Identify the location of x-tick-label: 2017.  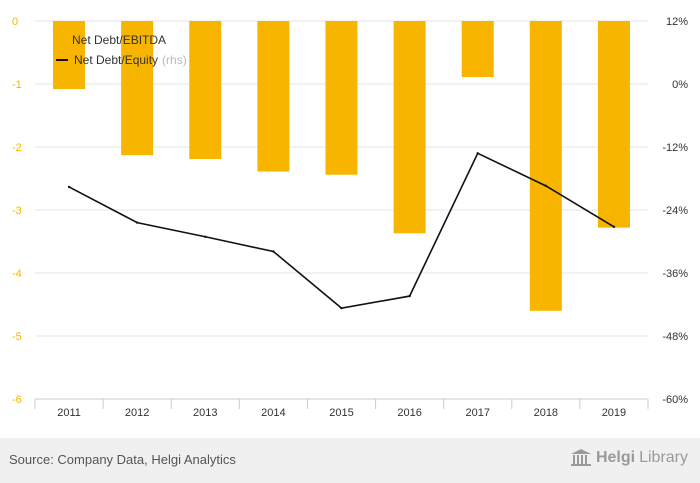
(477, 413).